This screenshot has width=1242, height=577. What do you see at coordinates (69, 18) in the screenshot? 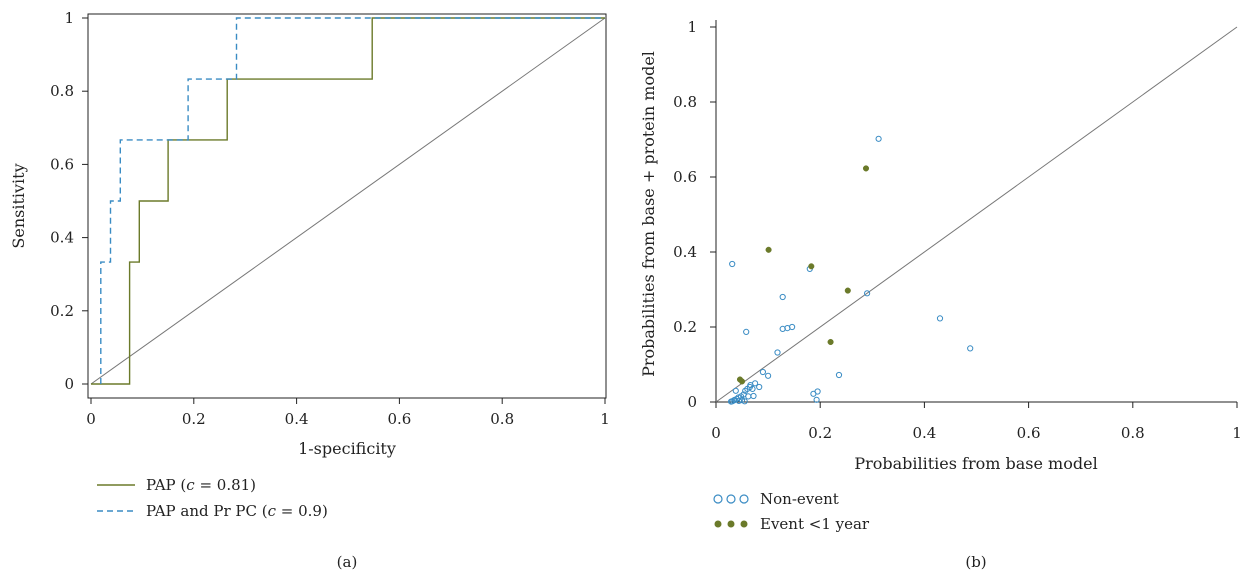
I see `panel-a-y-tick-label: 1` at bounding box center [69, 18].